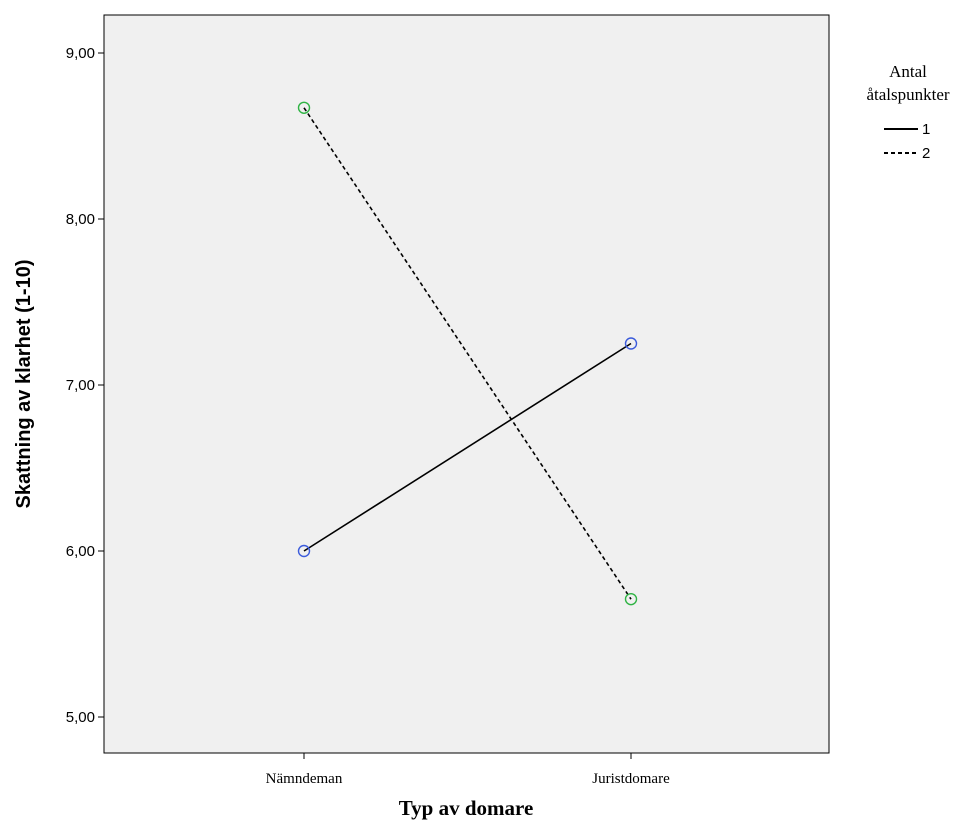  What do you see at coordinates (80, 551) in the screenshot?
I see `y-tick-label: 6,00` at bounding box center [80, 551].